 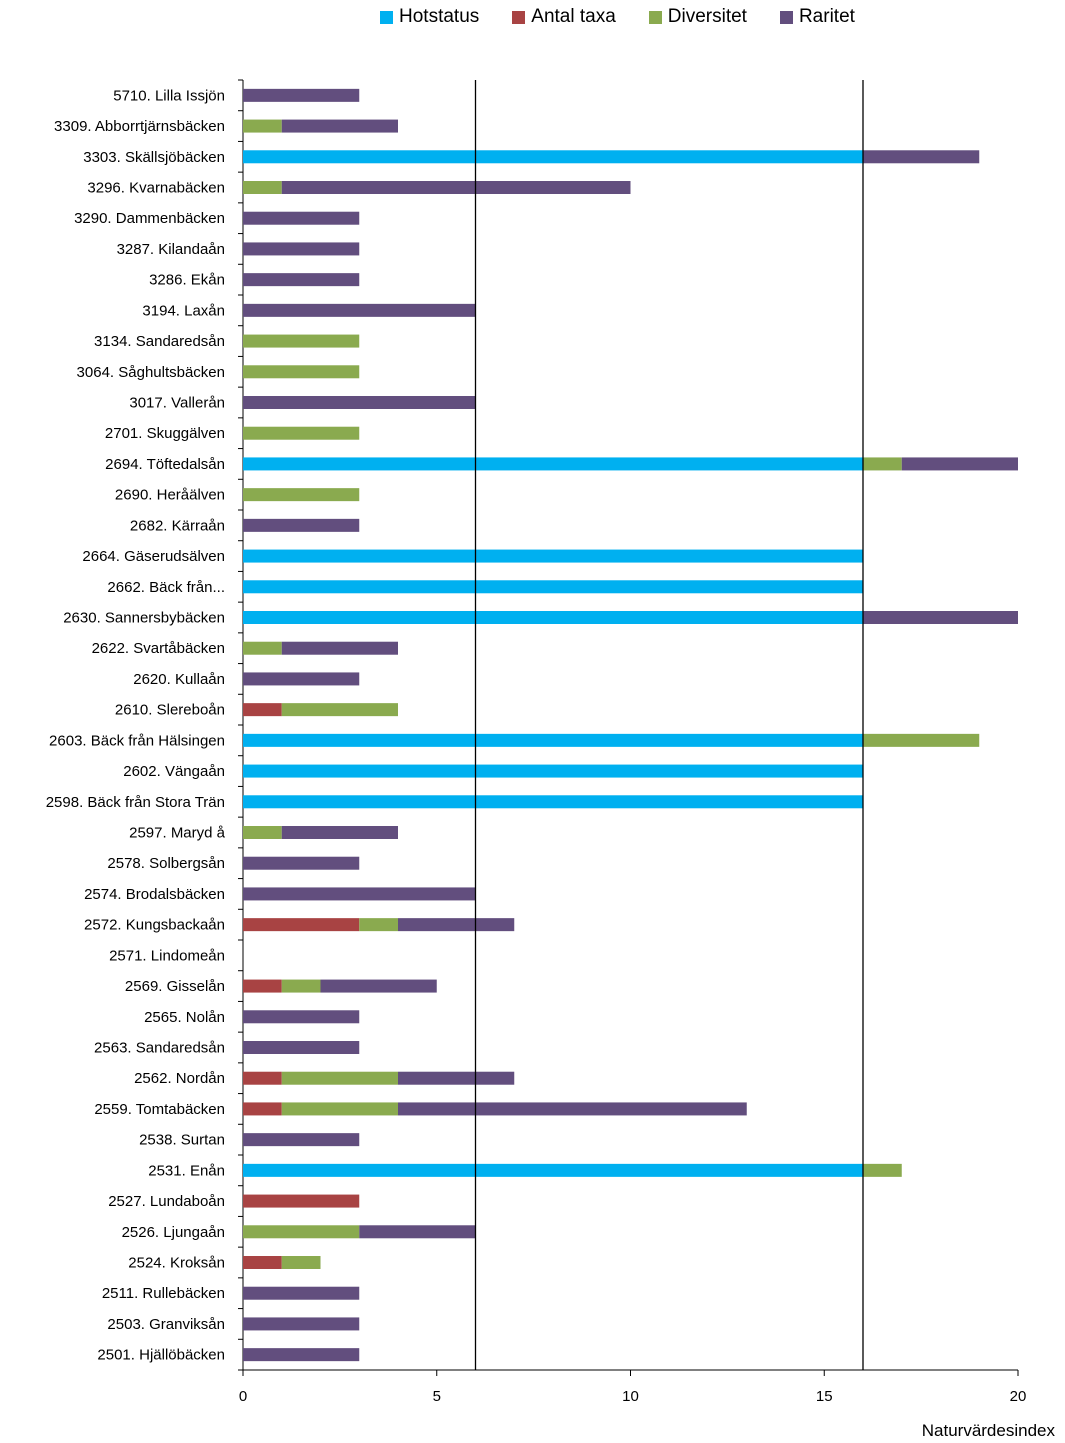 I want to click on legend-swatch-hotstatus, so click(x=386, y=17).